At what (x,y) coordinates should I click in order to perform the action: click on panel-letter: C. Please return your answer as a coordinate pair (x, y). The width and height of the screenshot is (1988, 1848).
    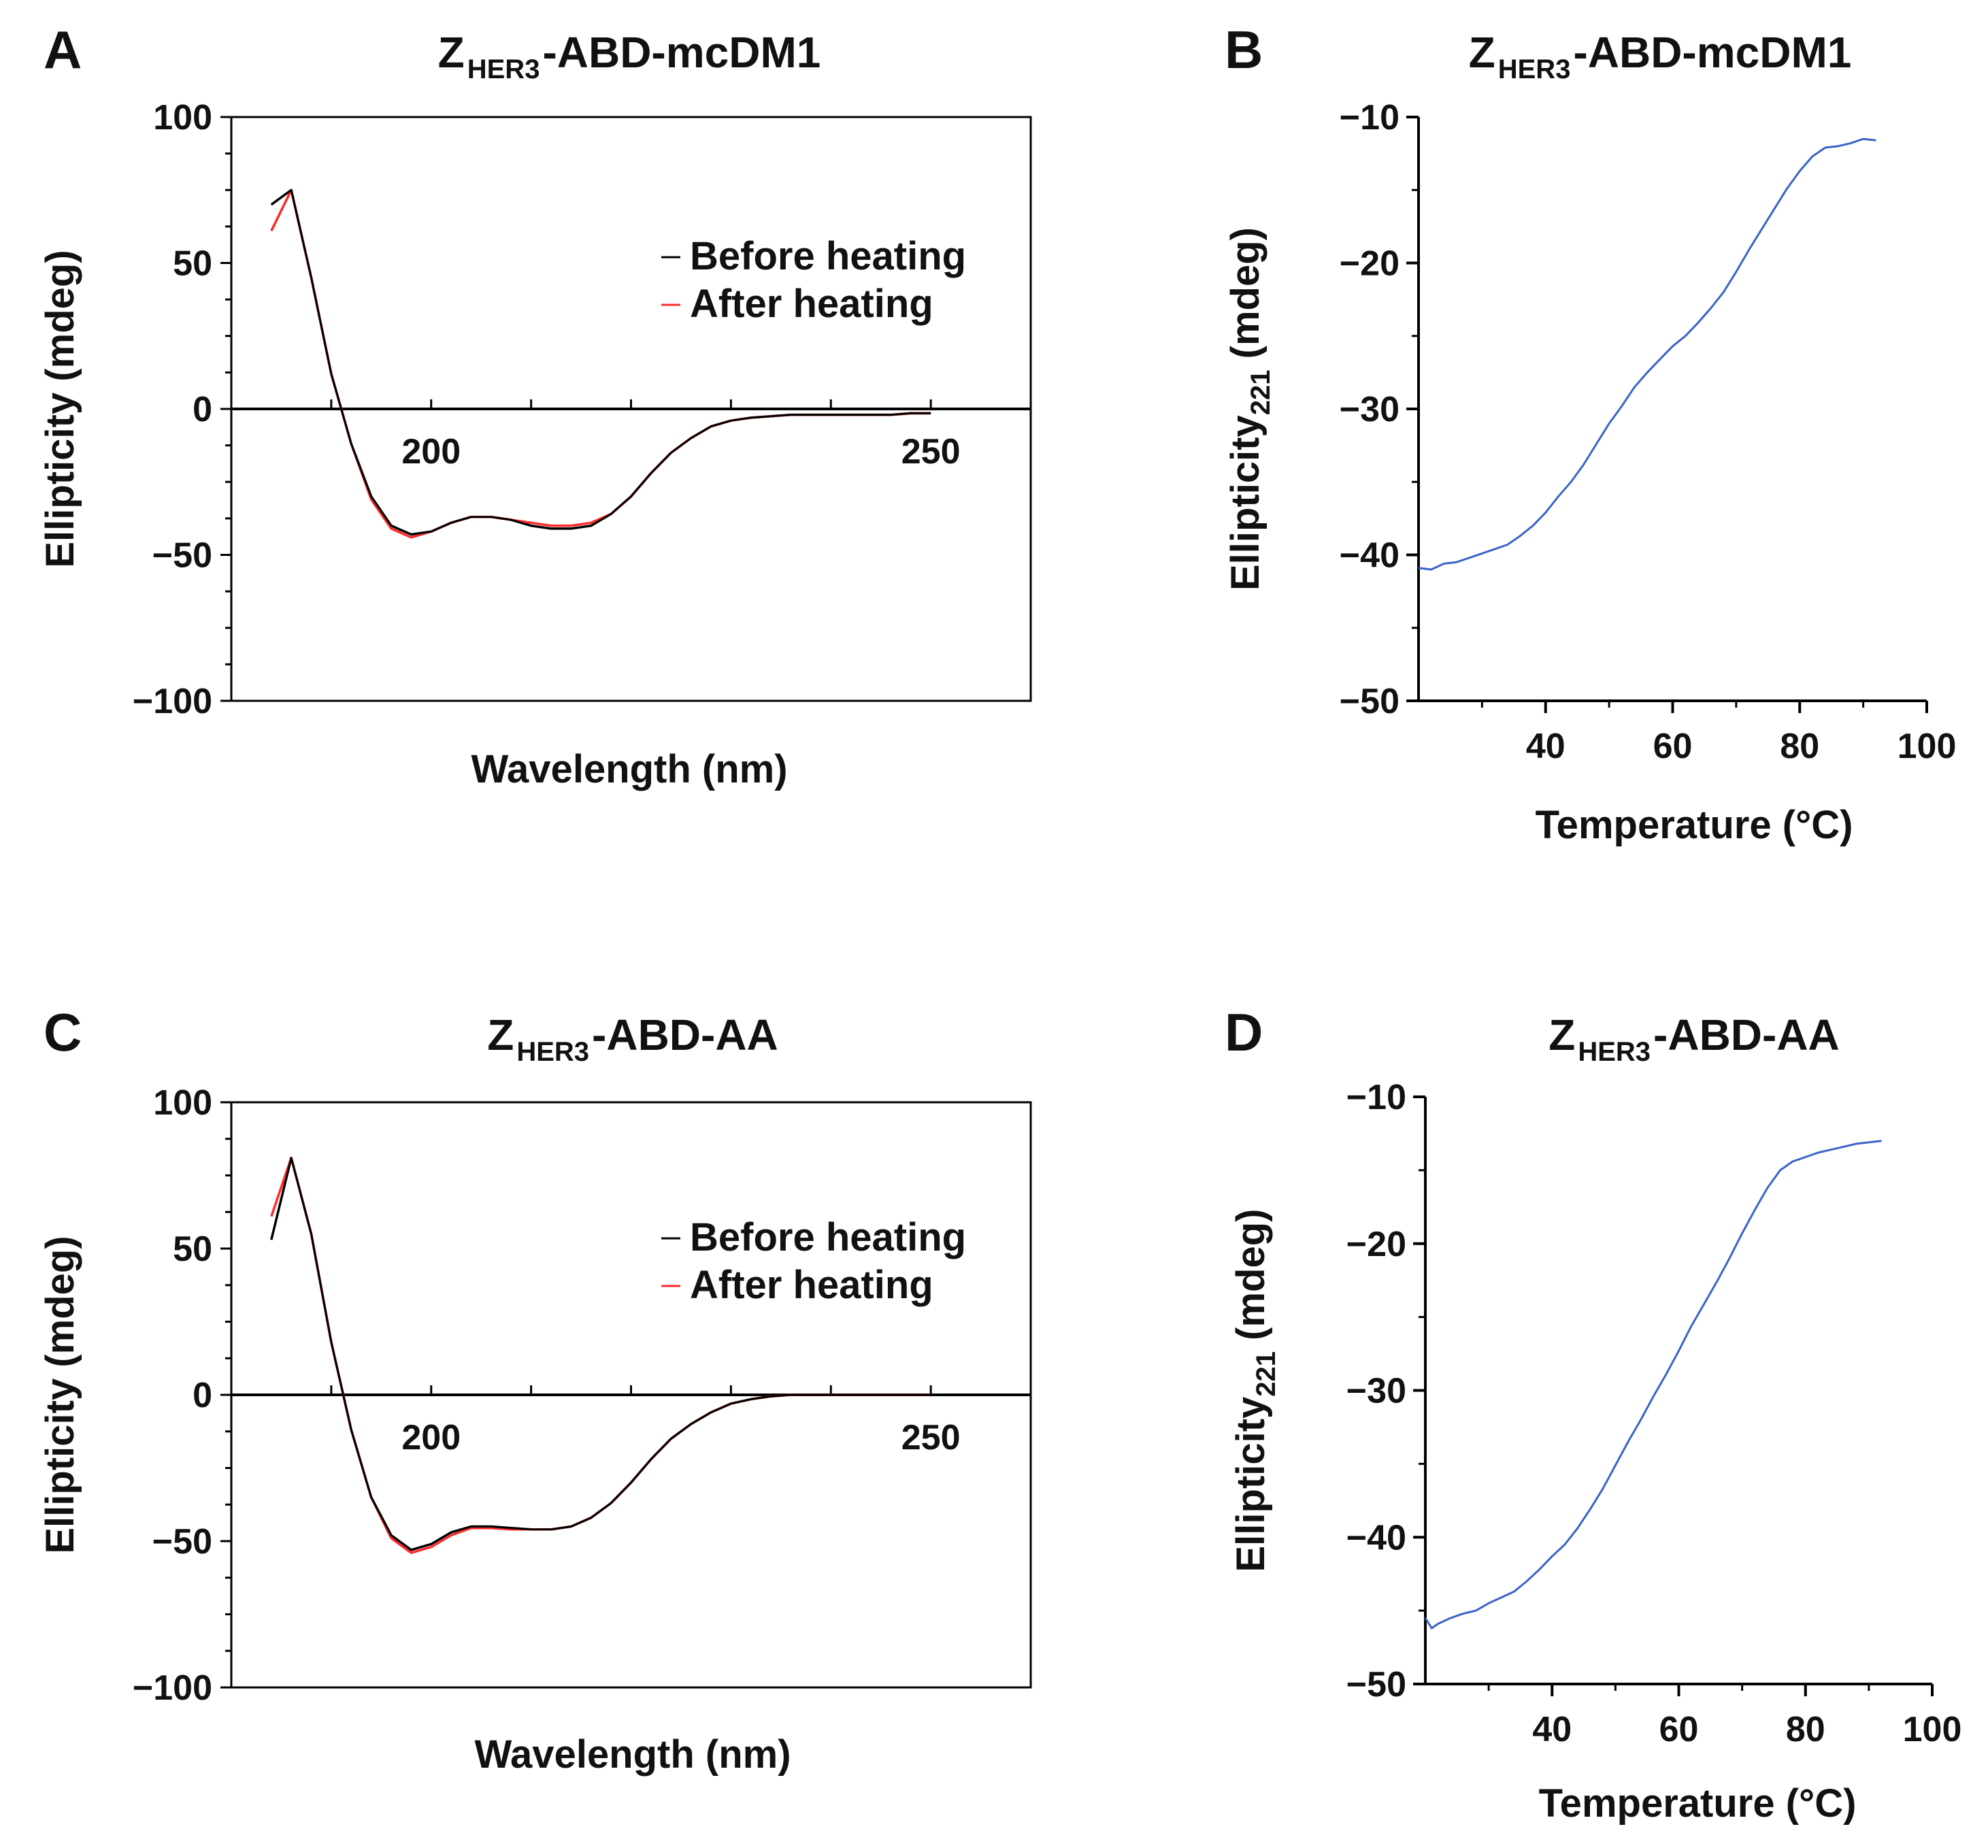
    Looking at the image, I should click on (63, 1032).